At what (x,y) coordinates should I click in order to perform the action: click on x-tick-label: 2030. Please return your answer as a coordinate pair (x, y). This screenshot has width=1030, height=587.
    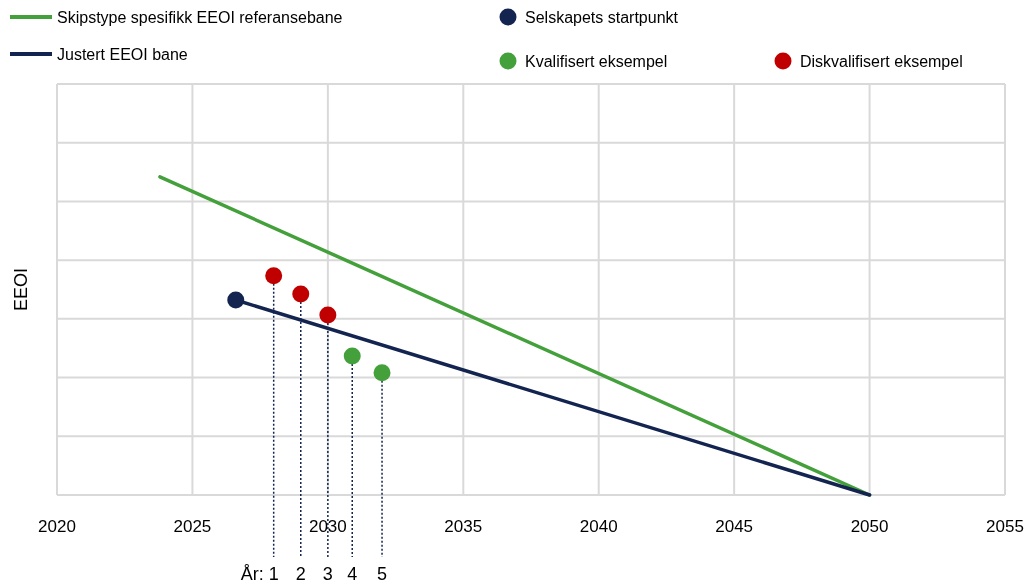
    Looking at the image, I should click on (327, 526).